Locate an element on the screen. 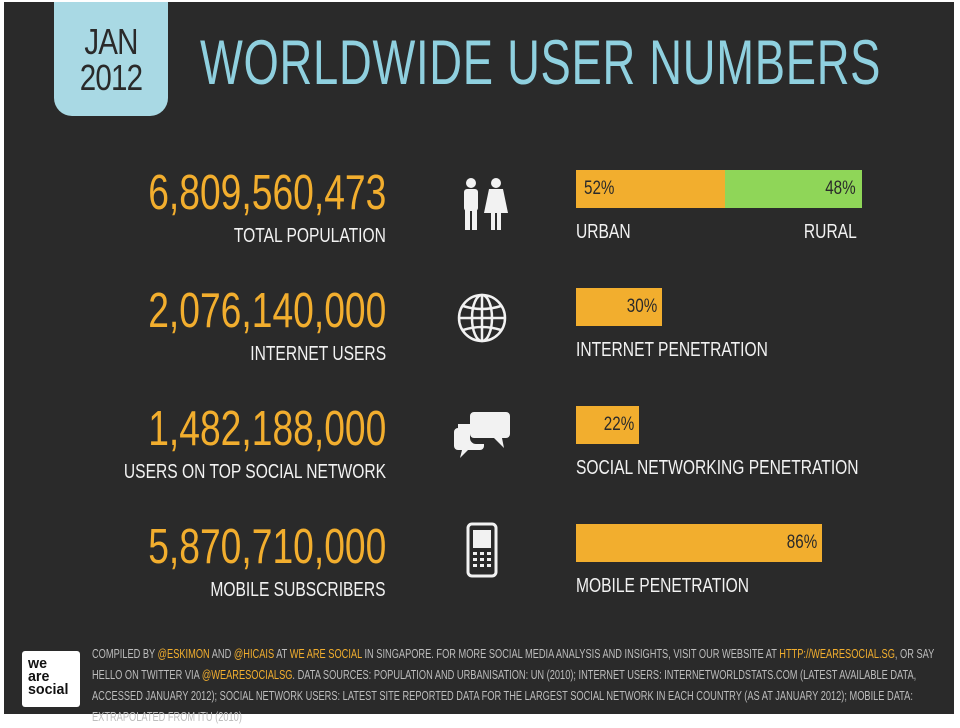  internet-penetration-label: INTERNET PENETRATION is located at coordinates (672, 350).